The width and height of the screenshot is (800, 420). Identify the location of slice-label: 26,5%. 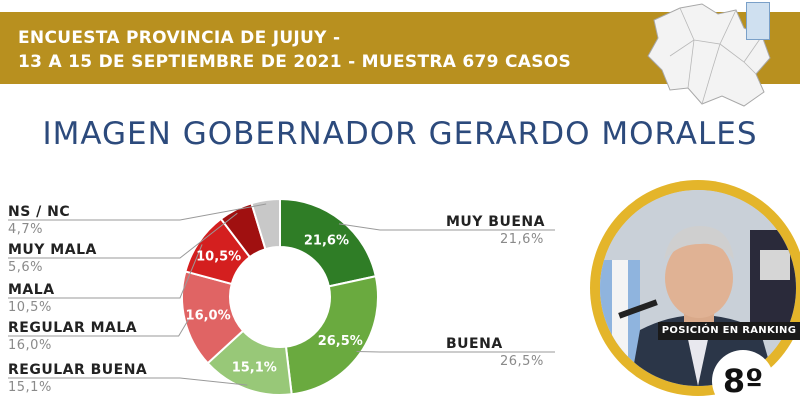
(340, 341).